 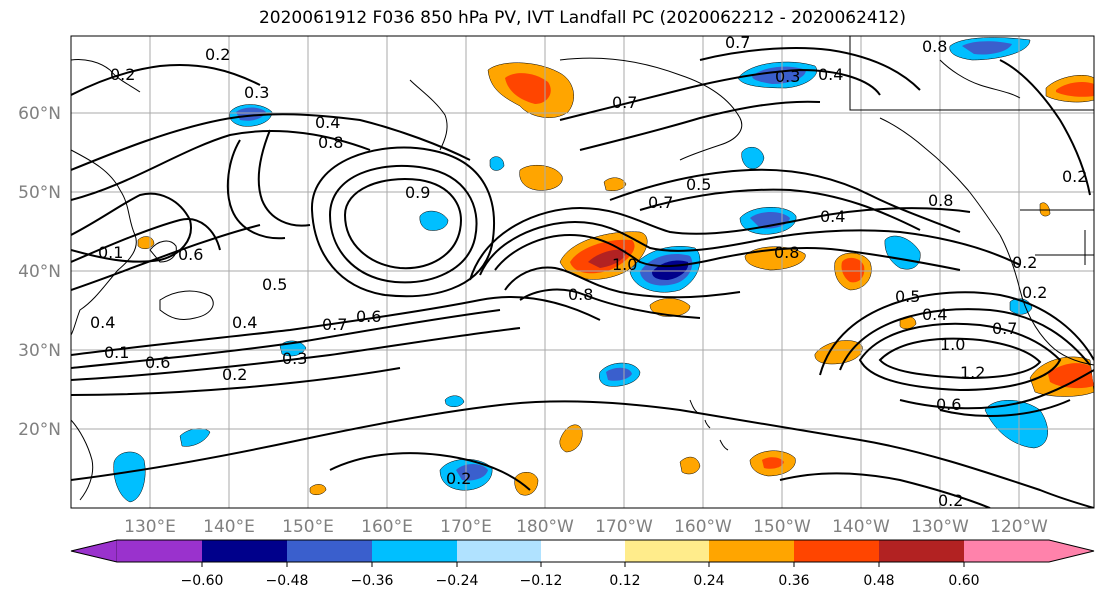 What do you see at coordinates (541, 581) in the screenshot?
I see `colorbar-tick-label: −0.12` at bounding box center [541, 581].